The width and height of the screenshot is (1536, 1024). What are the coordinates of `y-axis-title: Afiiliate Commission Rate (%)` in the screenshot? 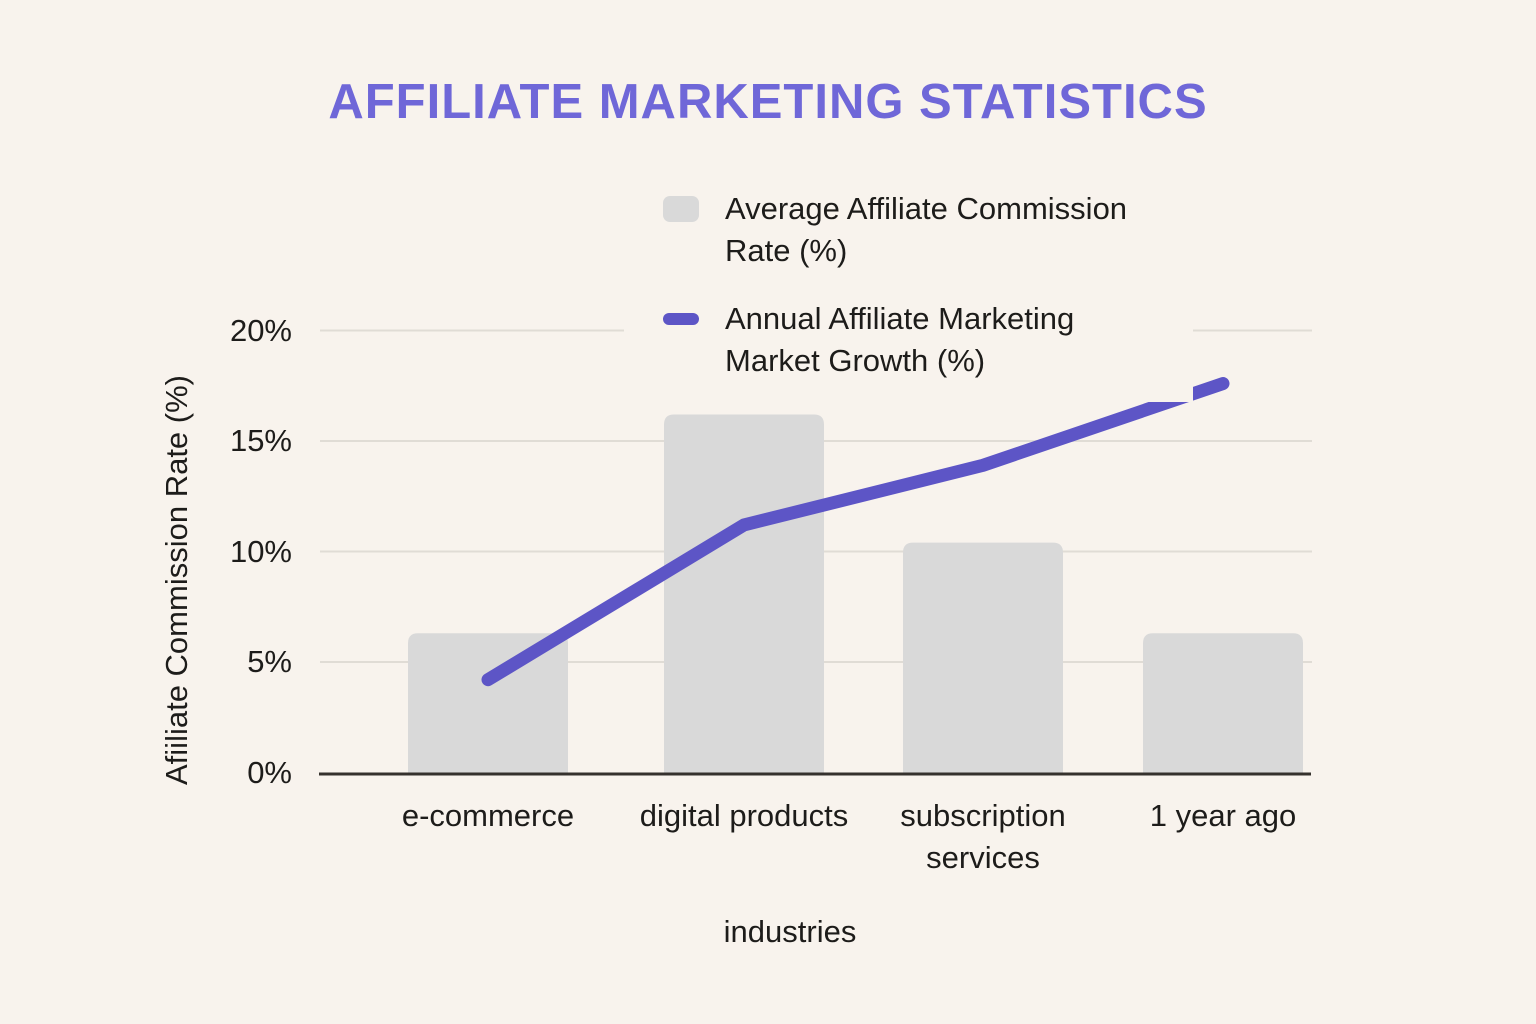 It's located at (176, 580).